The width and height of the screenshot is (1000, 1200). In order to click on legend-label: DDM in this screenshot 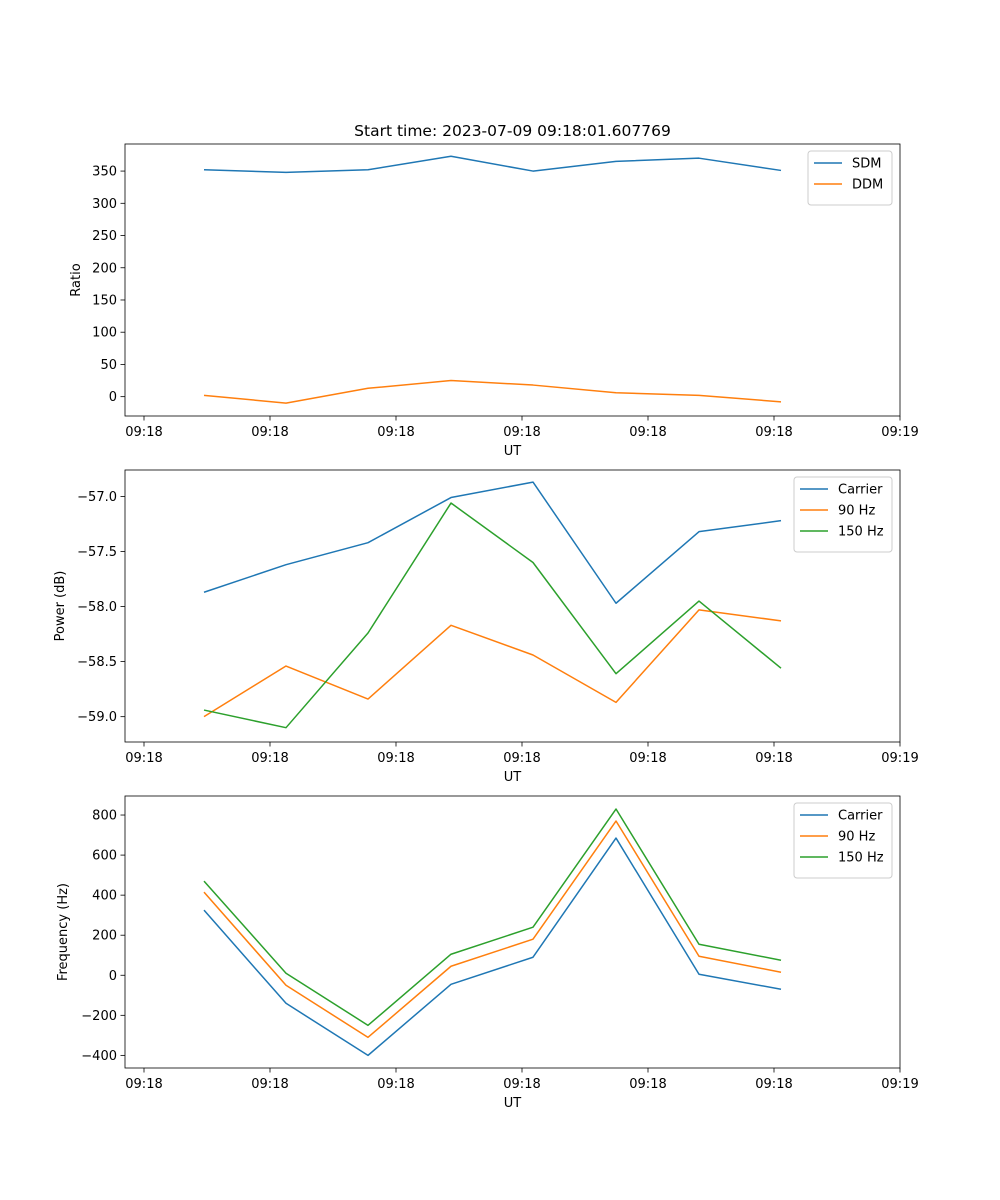, I will do `click(867, 185)`.